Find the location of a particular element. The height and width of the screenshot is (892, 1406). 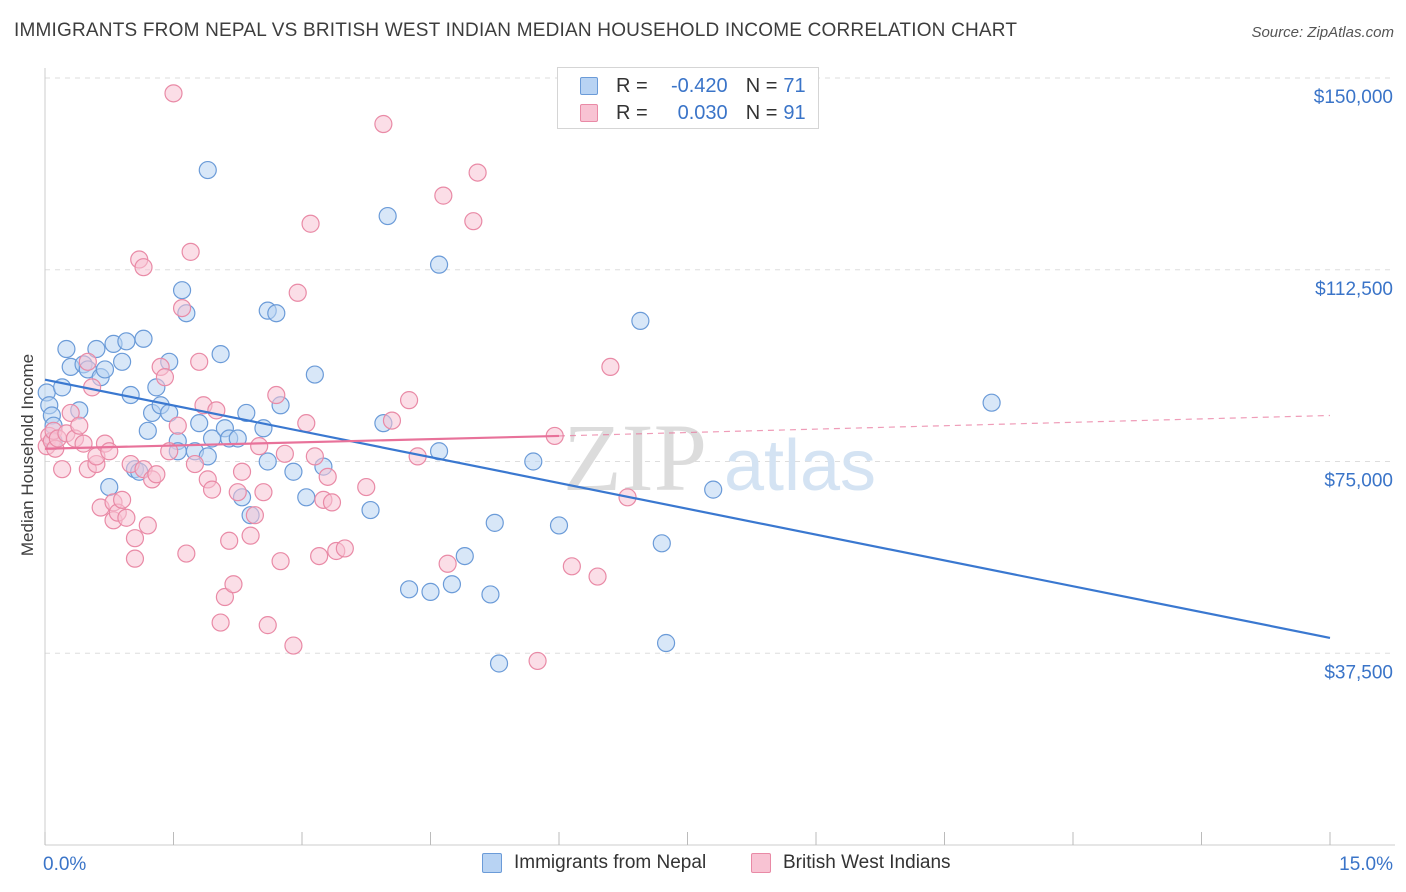

legend-swatch-bwi is located at coordinates (761, 863).